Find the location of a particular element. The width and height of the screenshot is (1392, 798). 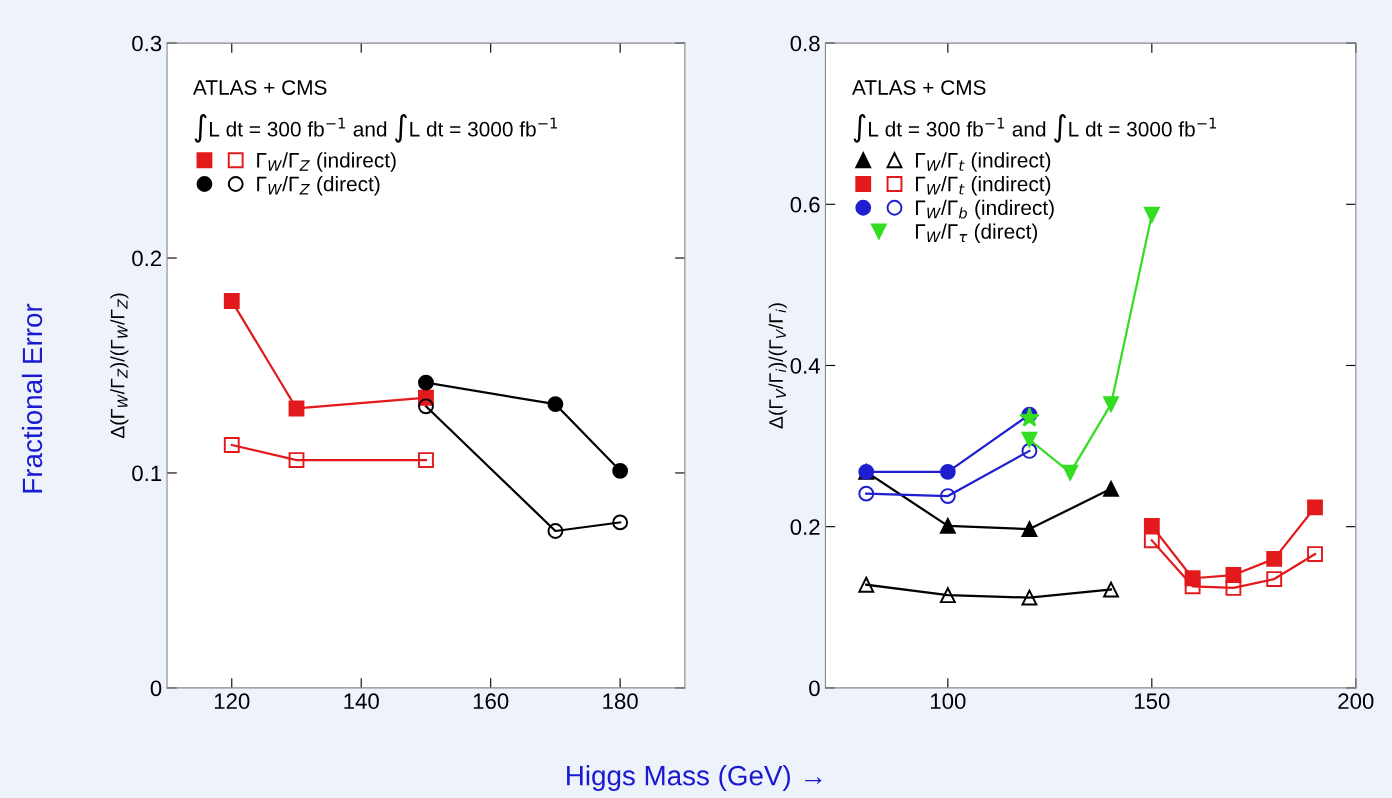

x-tick-label: 180 is located at coordinates (620, 701).